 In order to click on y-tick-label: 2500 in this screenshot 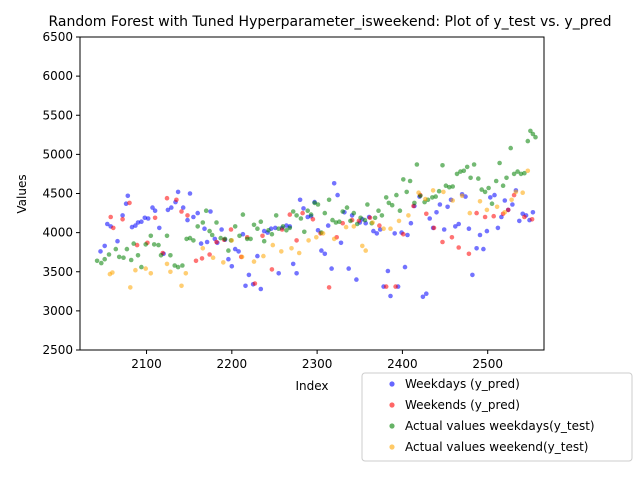, I will do `click(57, 350)`.